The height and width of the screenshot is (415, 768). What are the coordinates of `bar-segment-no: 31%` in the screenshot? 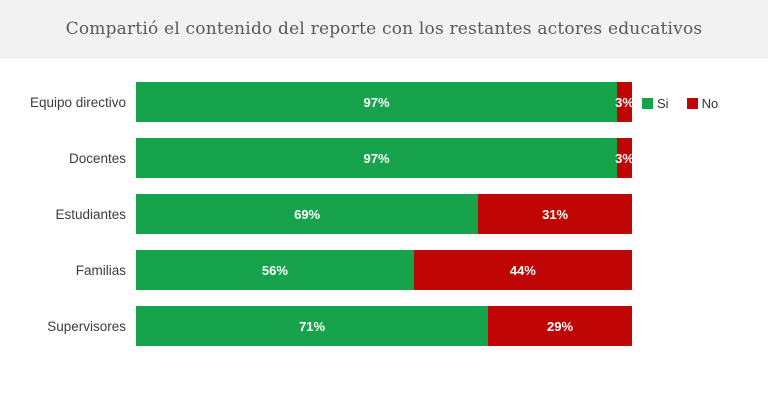 It's located at (555, 214).